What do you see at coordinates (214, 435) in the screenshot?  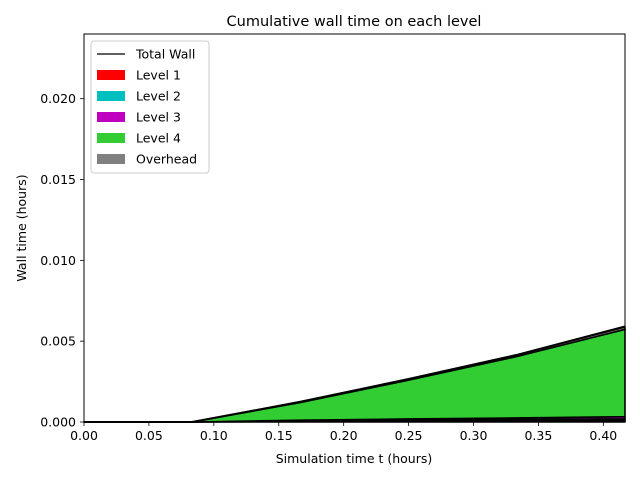 I see `x-tick-label: 0.10` at bounding box center [214, 435].